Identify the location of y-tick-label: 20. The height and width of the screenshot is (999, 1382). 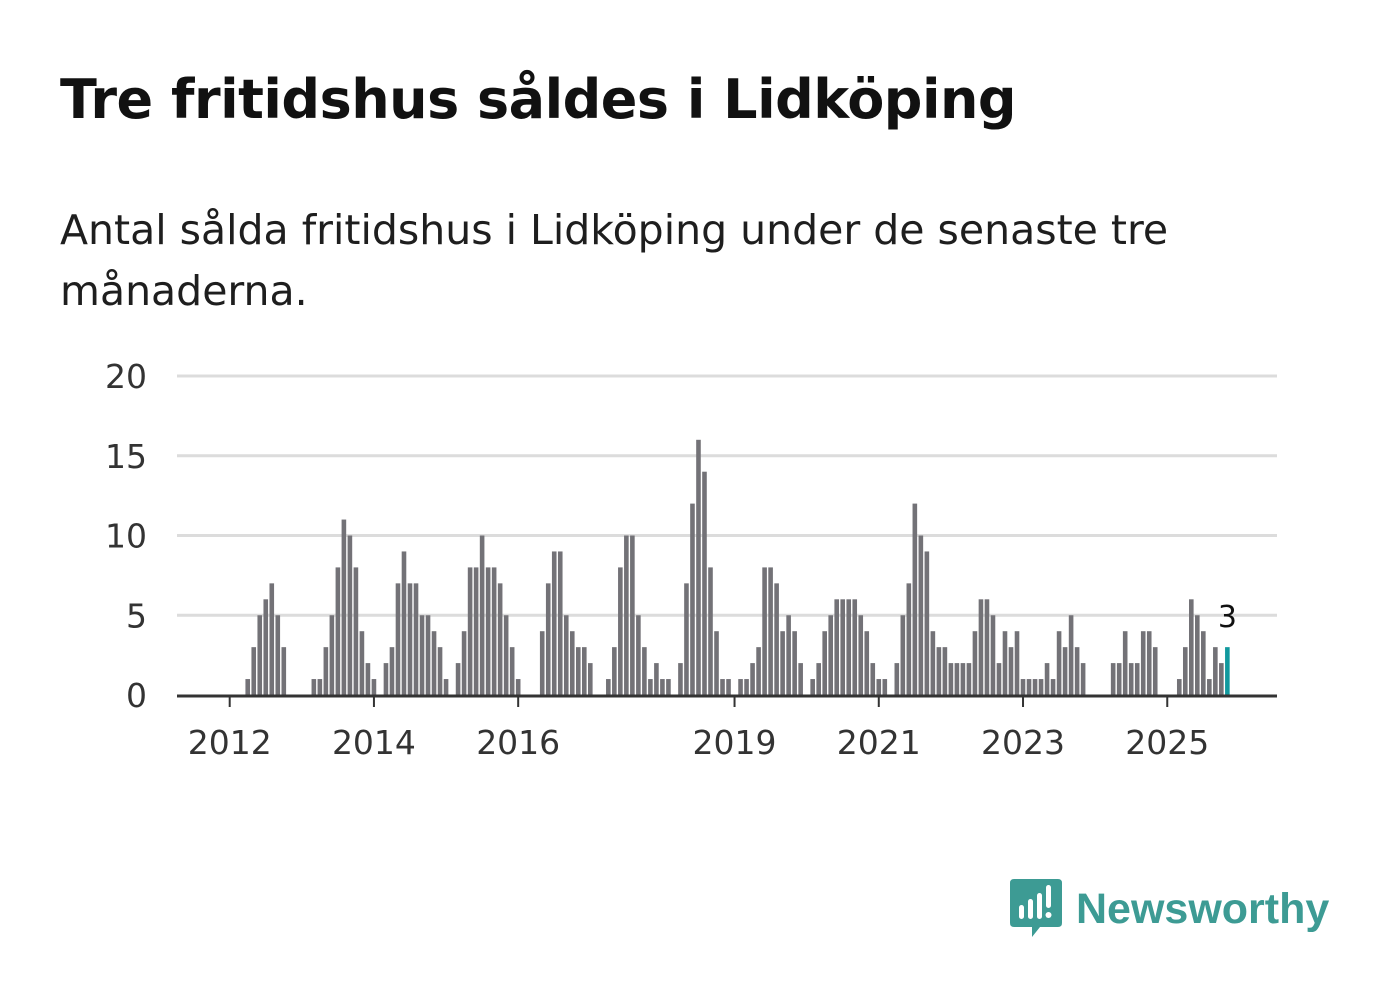
(126, 376).